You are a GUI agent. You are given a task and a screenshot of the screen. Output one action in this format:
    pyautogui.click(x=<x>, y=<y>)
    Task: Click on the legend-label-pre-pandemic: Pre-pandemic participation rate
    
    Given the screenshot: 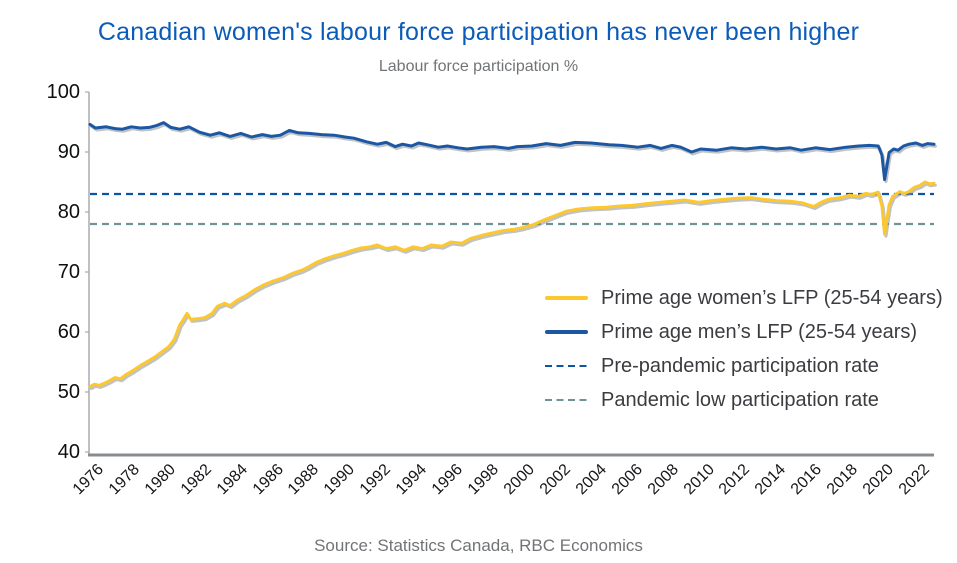 What is the action you would take?
    pyautogui.click(x=740, y=365)
    